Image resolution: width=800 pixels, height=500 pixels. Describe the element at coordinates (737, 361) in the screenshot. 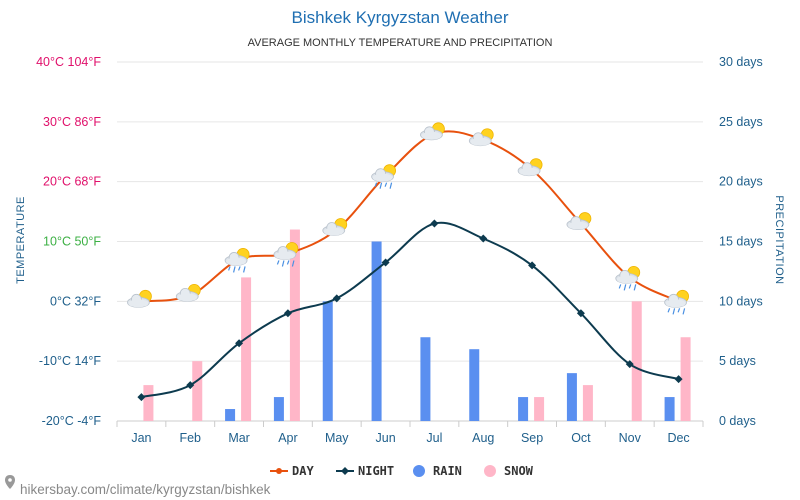

I see `precipitation-tick-label: 5 days` at that location.